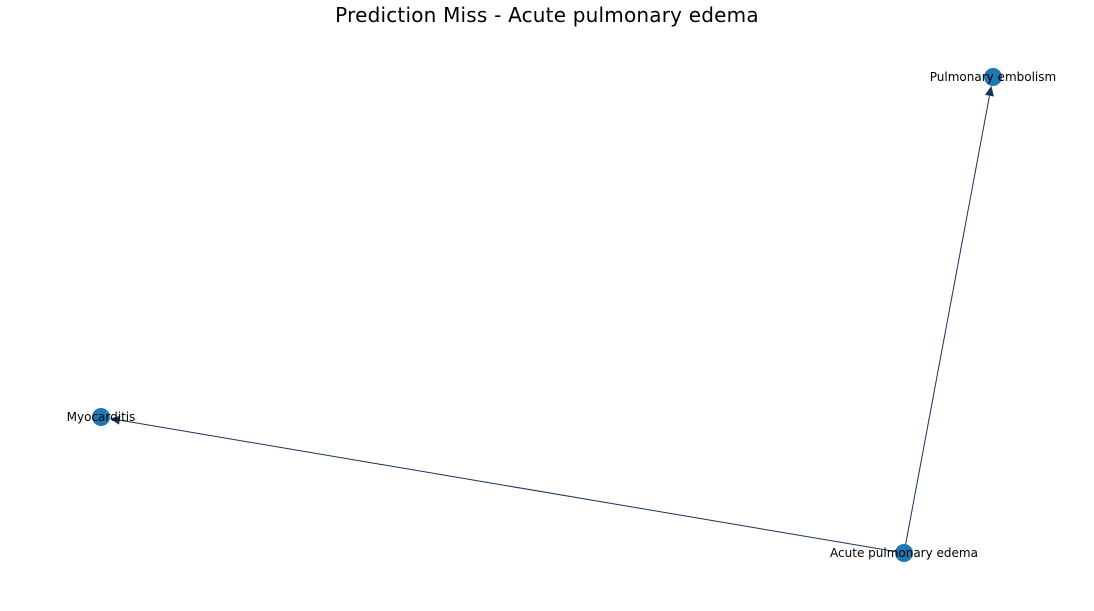 Image resolution: width=1094 pixels, height=611 pixels. I want to click on node-label-apo: Acute pulmonary edema, so click(904, 553).